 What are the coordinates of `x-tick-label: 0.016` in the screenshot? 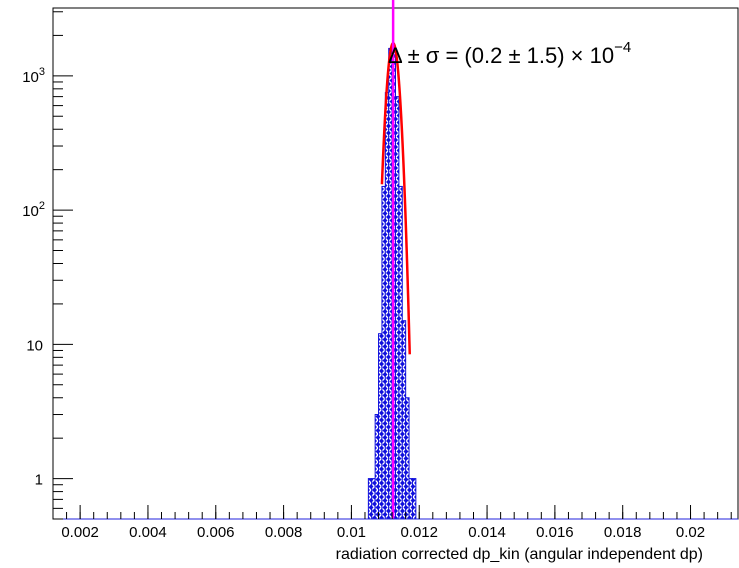 It's located at (555, 532).